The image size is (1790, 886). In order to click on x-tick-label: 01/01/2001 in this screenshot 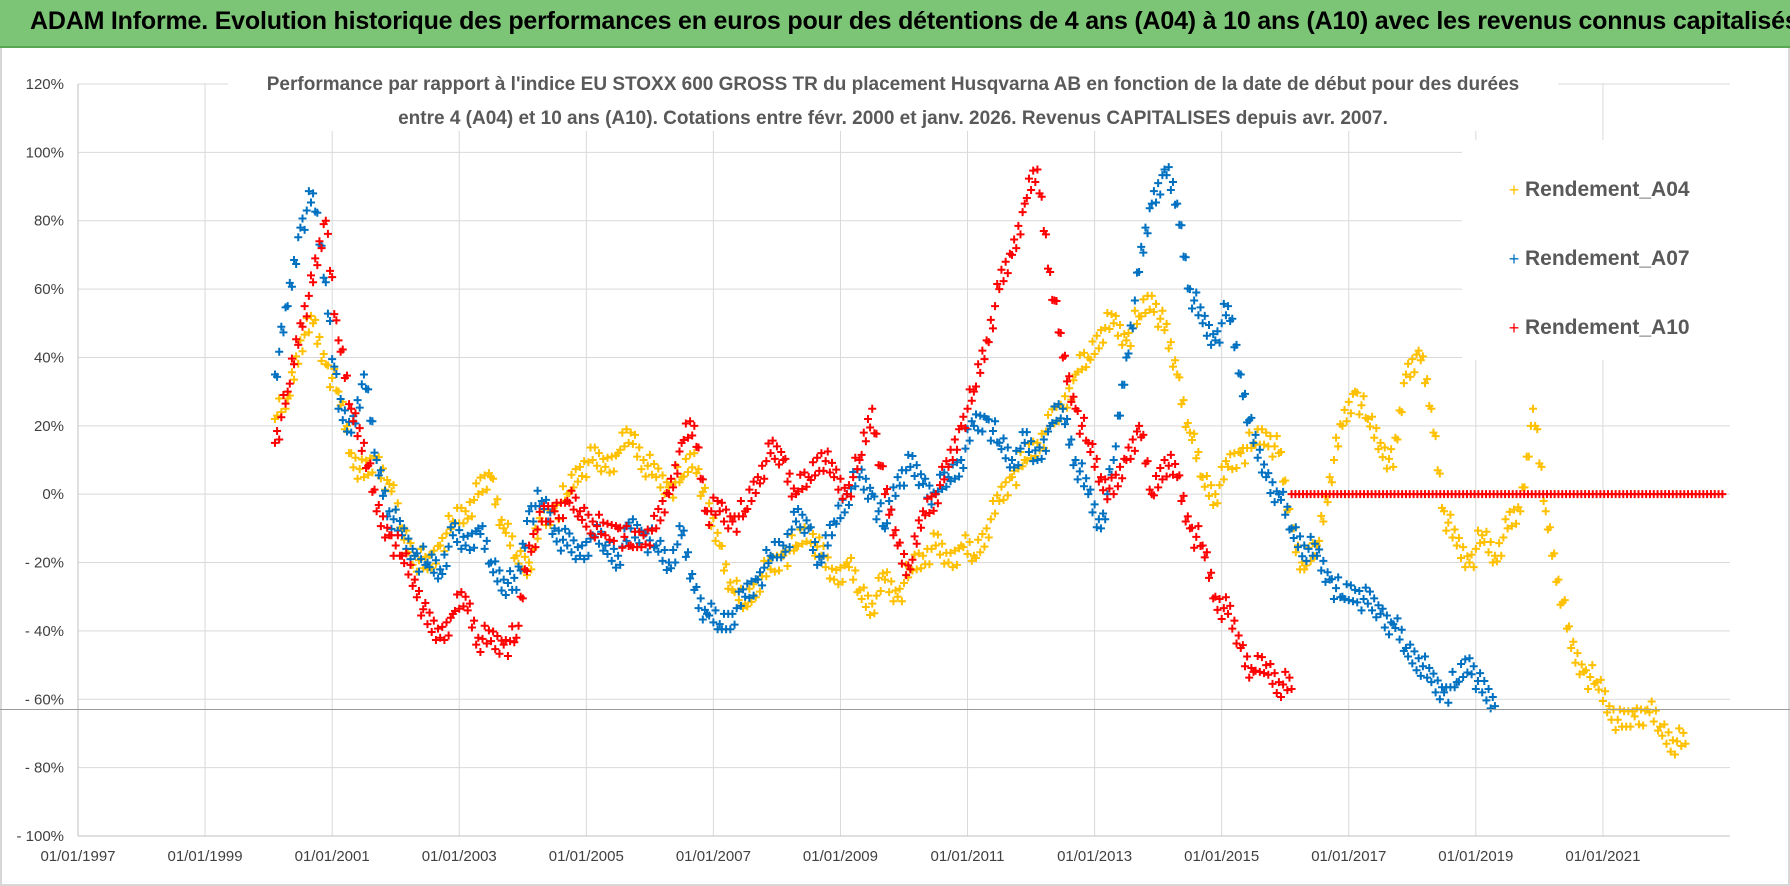, I will do `click(332, 856)`.